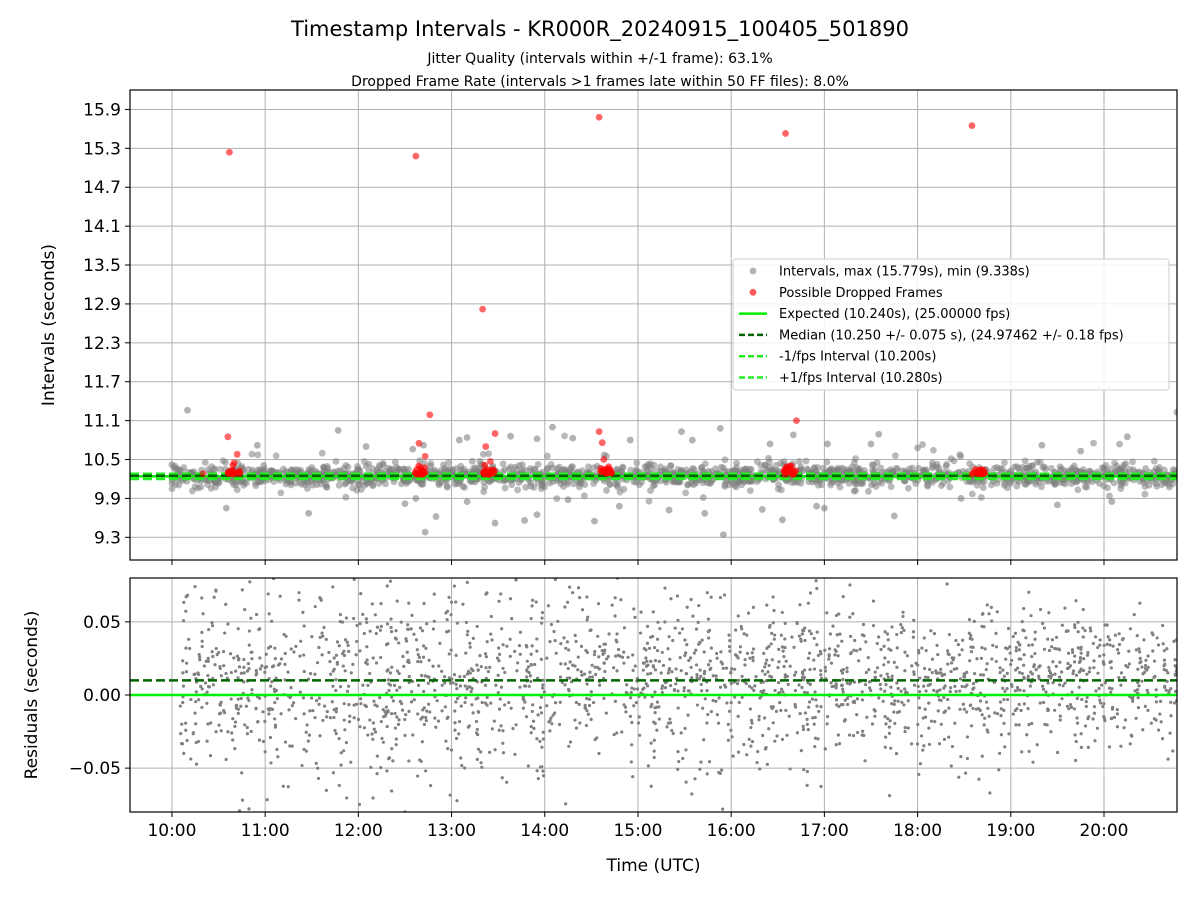 Image resolution: width=1200 pixels, height=900 pixels. What do you see at coordinates (102, 110) in the screenshot?
I see `y-tick-label: 15.9` at bounding box center [102, 110].